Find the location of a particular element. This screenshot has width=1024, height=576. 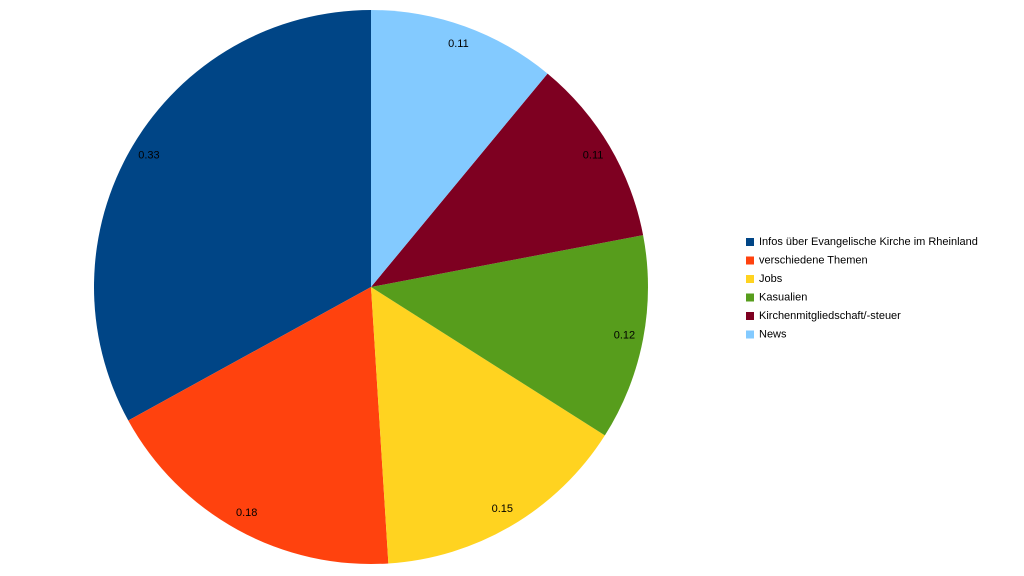

legend-label: Jobs is located at coordinates (771, 279).